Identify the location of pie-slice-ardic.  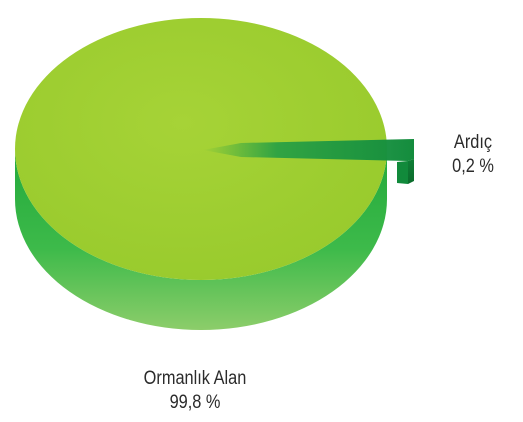
(308, 150).